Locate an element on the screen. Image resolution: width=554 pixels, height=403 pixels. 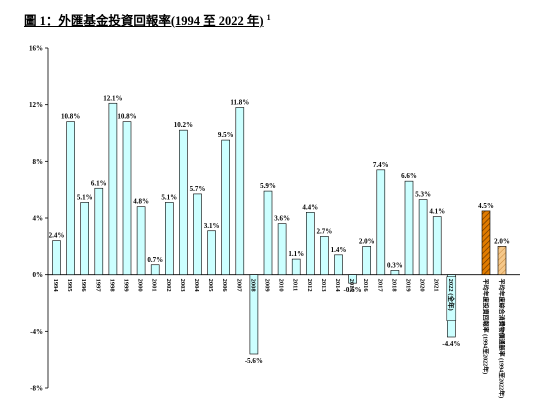
category-label-25: 2018 is located at coordinates (393, 286).